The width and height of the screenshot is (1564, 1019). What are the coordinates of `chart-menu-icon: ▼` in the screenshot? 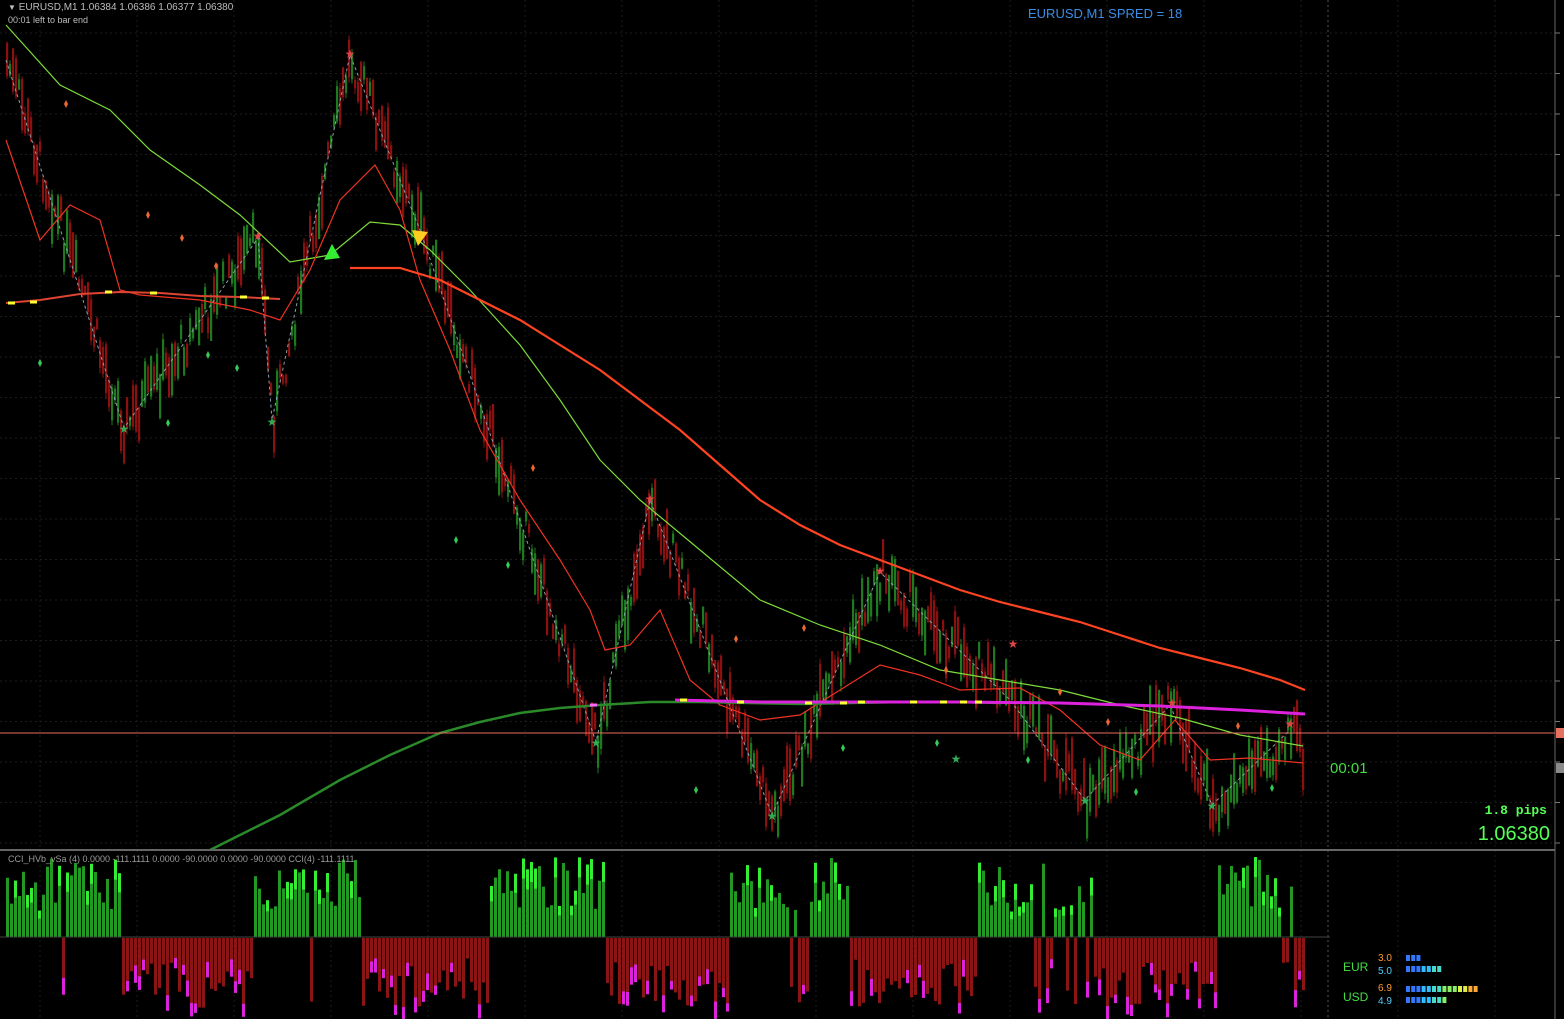 It's located at (12, 7).